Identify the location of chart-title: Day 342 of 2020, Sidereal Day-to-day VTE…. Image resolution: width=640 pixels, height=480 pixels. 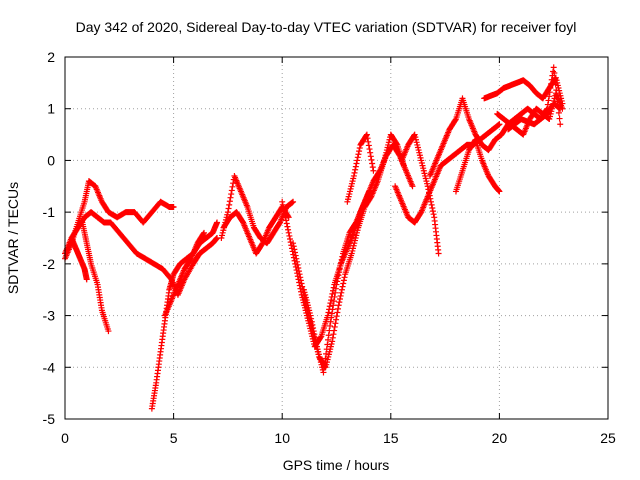
(326, 27).